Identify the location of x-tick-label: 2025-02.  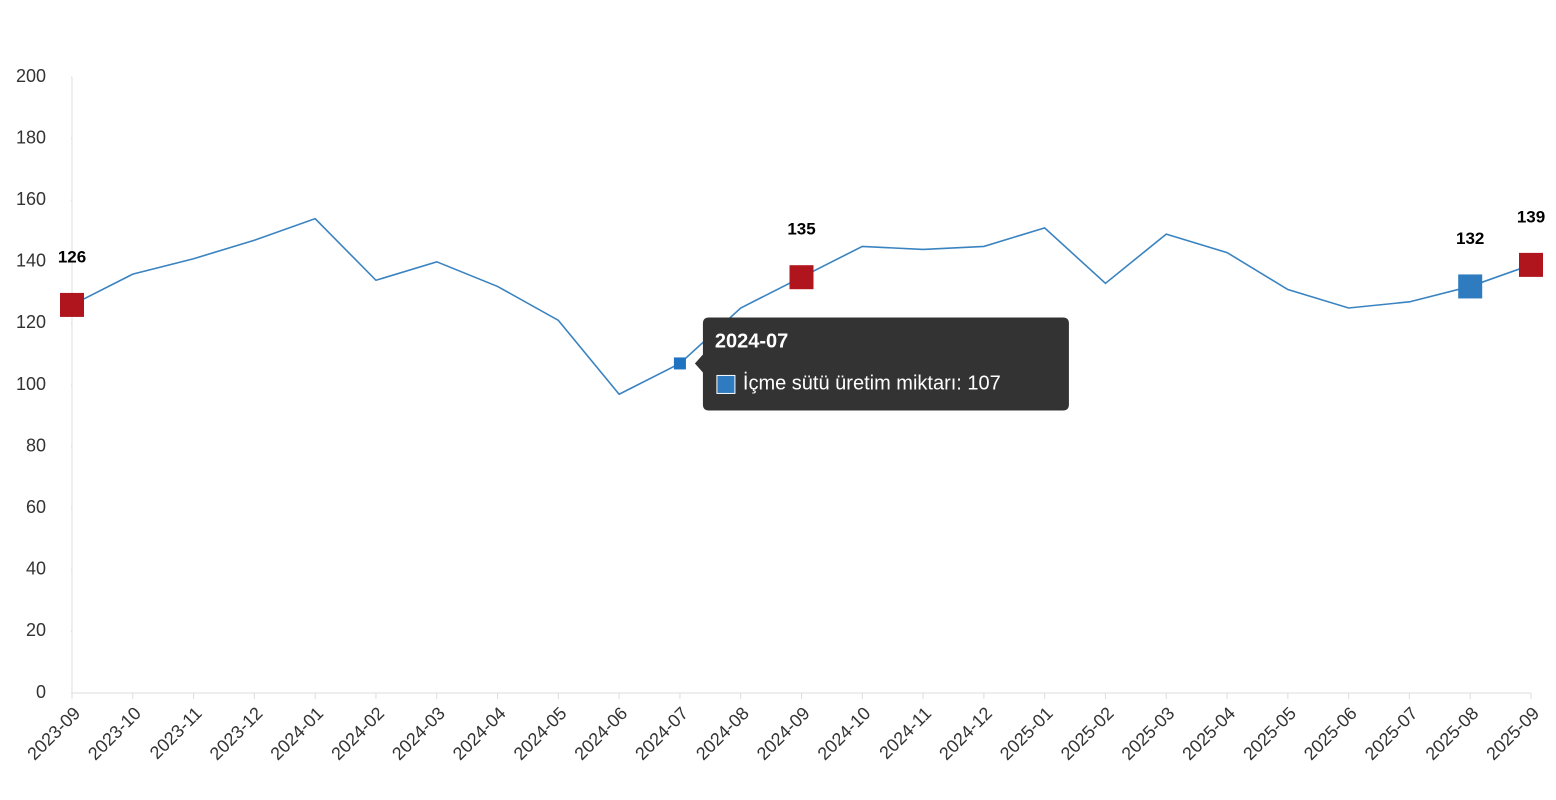
(1087, 733).